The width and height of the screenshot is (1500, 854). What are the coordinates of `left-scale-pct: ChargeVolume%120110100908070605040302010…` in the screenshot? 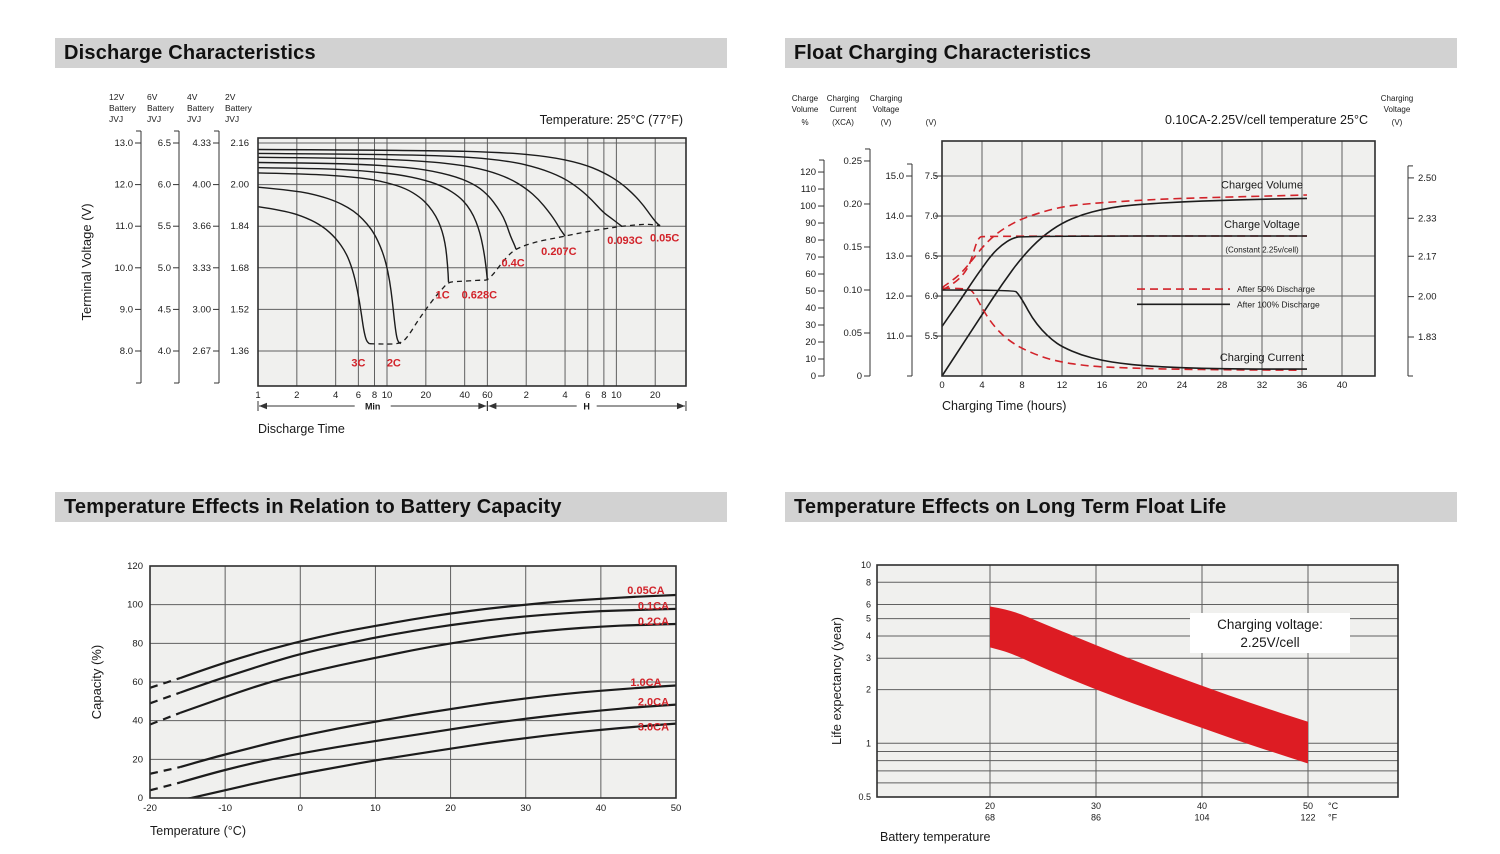 It's located at (808, 238).